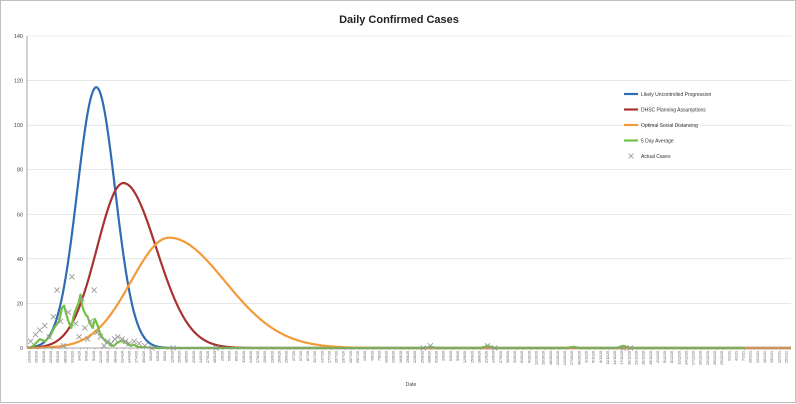 Image resolution: width=796 pixels, height=404 pixels. What do you see at coordinates (279, 357) in the screenshot?
I see `x-tick-label: 26/6/20` at bounding box center [279, 357].